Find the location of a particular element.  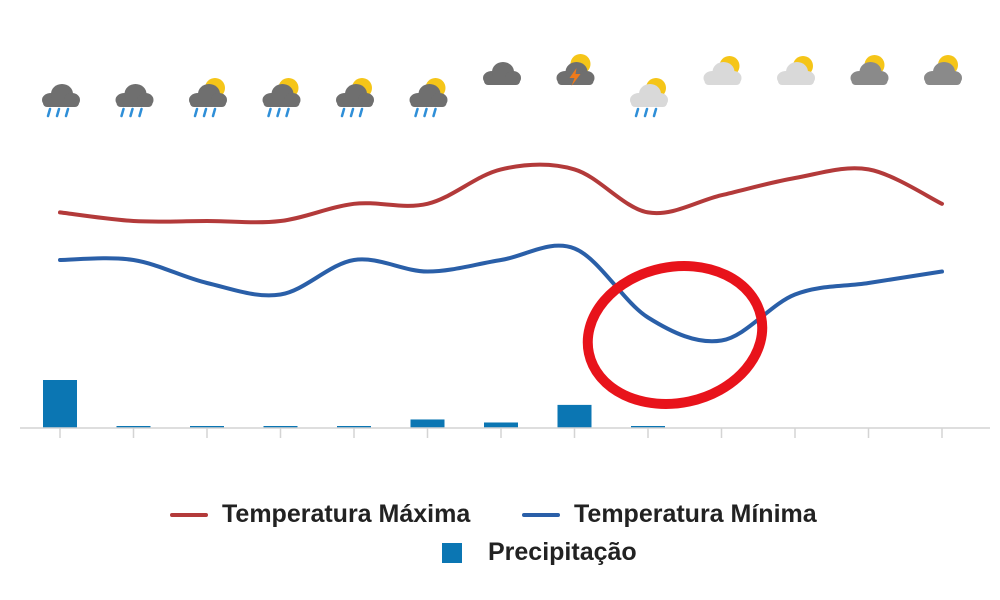

bolt-part is located at coordinates (575, 77).